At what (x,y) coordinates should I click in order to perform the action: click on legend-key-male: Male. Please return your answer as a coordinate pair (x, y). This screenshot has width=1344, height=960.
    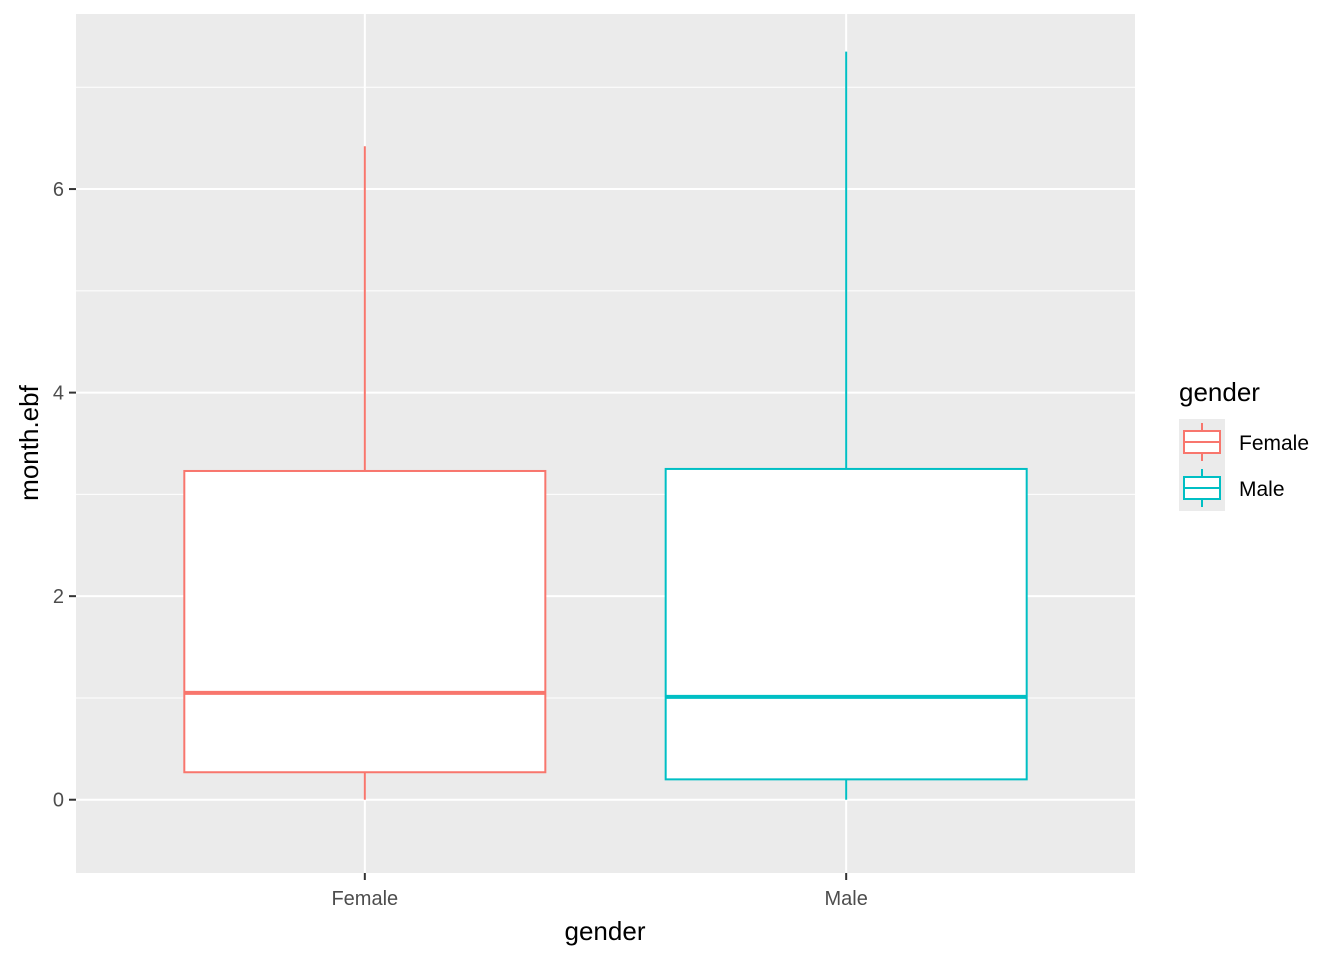
    Looking at the image, I should click on (1232, 488).